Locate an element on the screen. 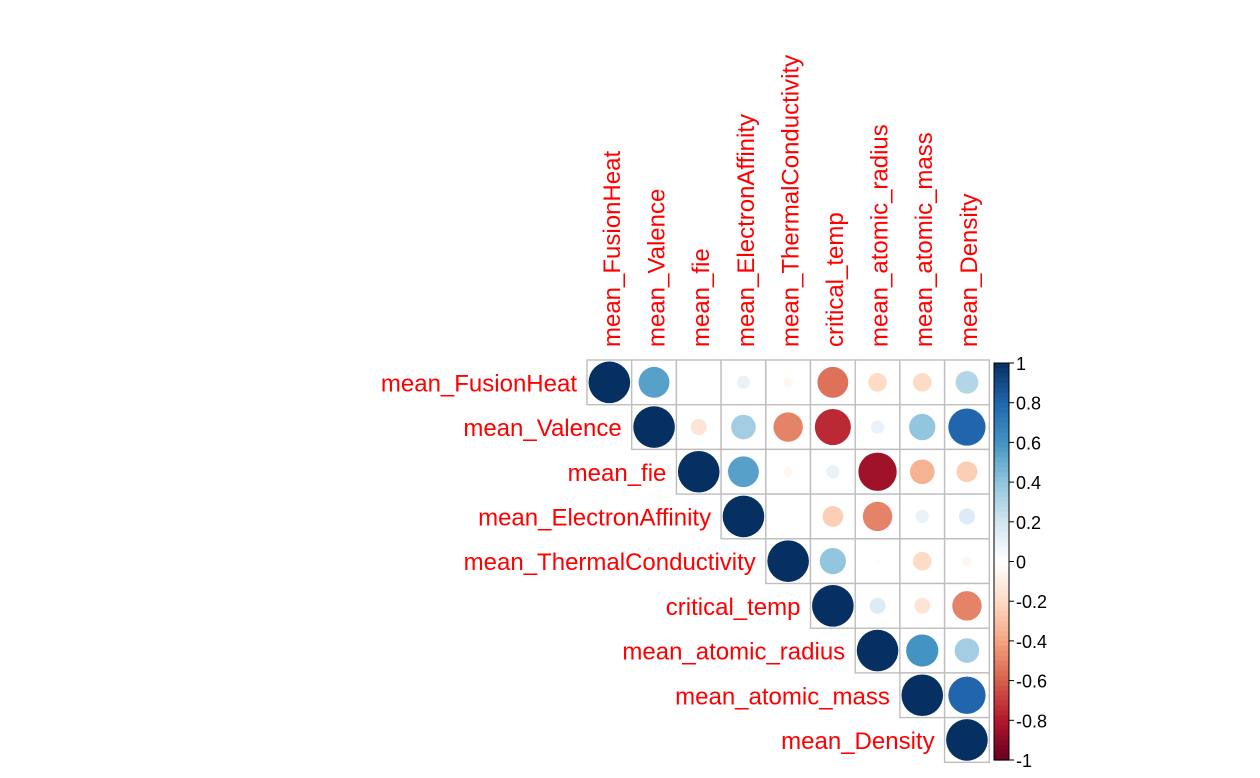 This screenshot has height=778, width=1260. colorbar-tick-label: -1 is located at coordinates (1024, 761).